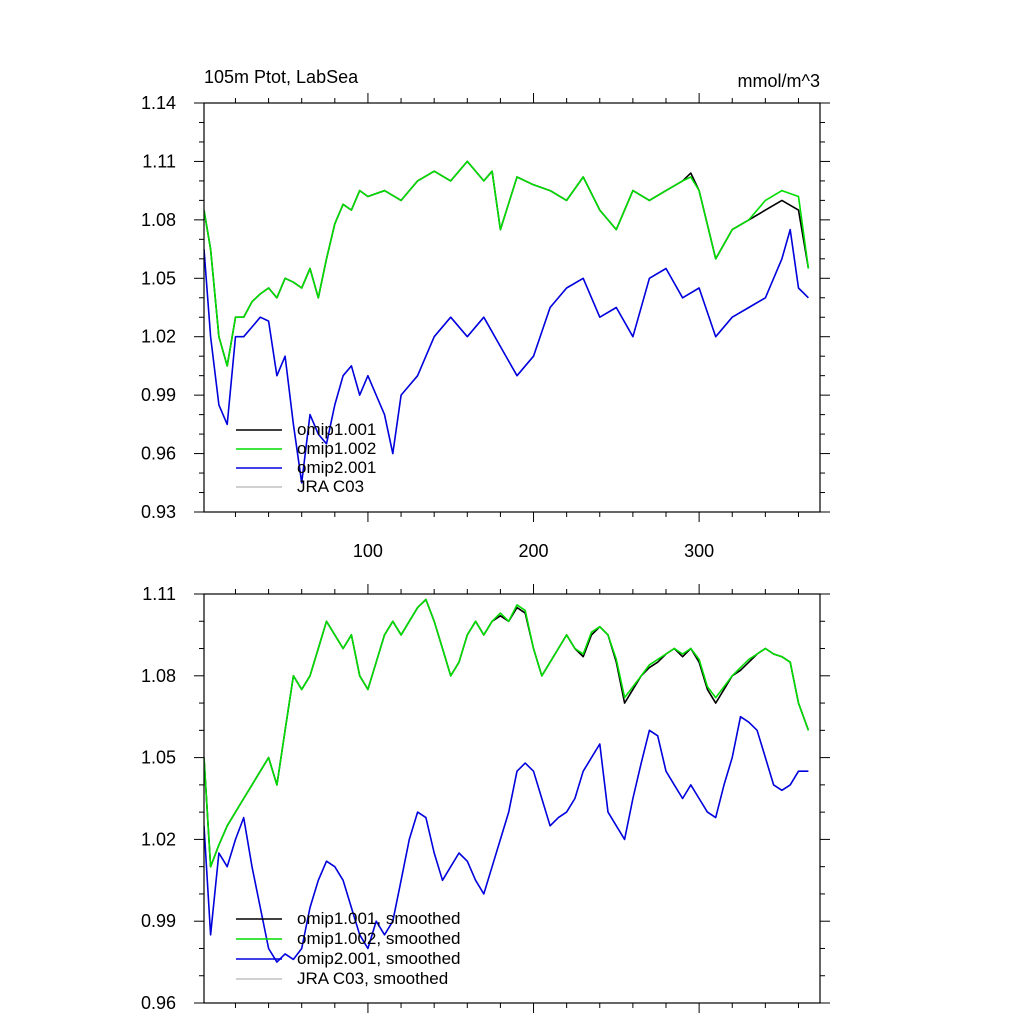 The image size is (1024, 1024). What do you see at coordinates (158, 103) in the screenshot?
I see `y-tick-label: 1.14` at bounding box center [158, 103].